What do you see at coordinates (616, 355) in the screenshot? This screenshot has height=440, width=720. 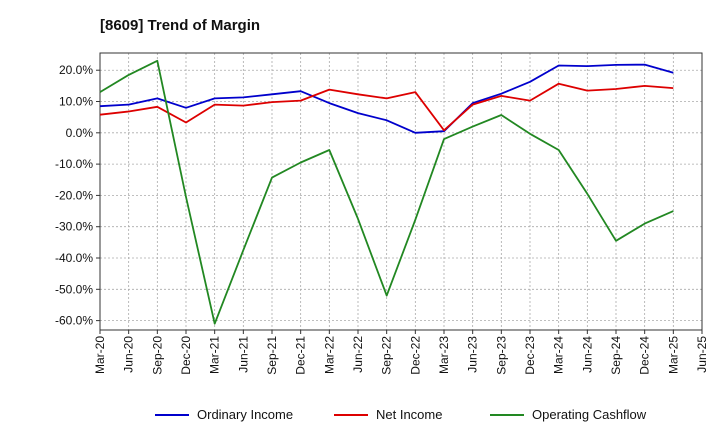 I see `x-tick-label: Sep-24` at bounding box center [616, 355].